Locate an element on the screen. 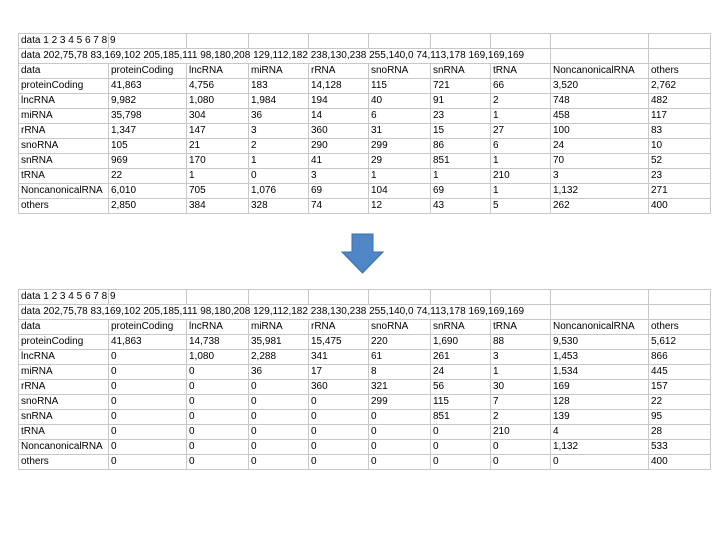 Image resolution: width=720 pixels, height=540 pixels. table-cell: 384 is located at coordinates (217, 206).